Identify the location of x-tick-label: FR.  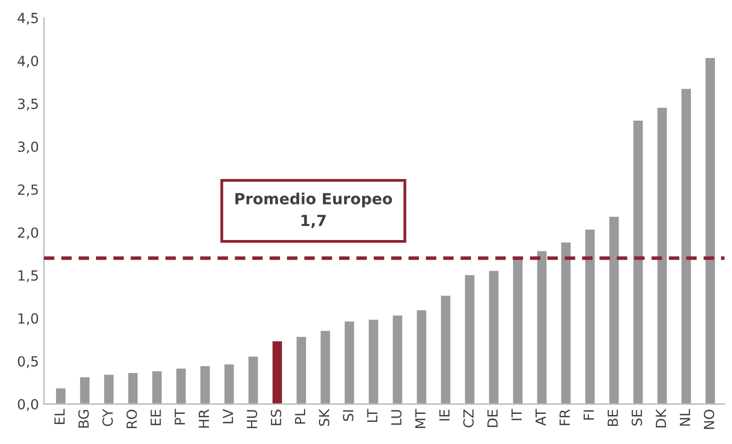
(565, 417).